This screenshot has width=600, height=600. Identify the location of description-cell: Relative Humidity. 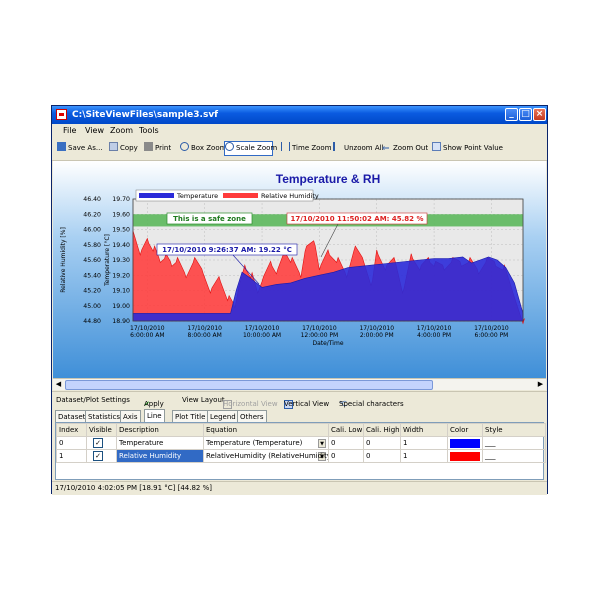
(160, 456).